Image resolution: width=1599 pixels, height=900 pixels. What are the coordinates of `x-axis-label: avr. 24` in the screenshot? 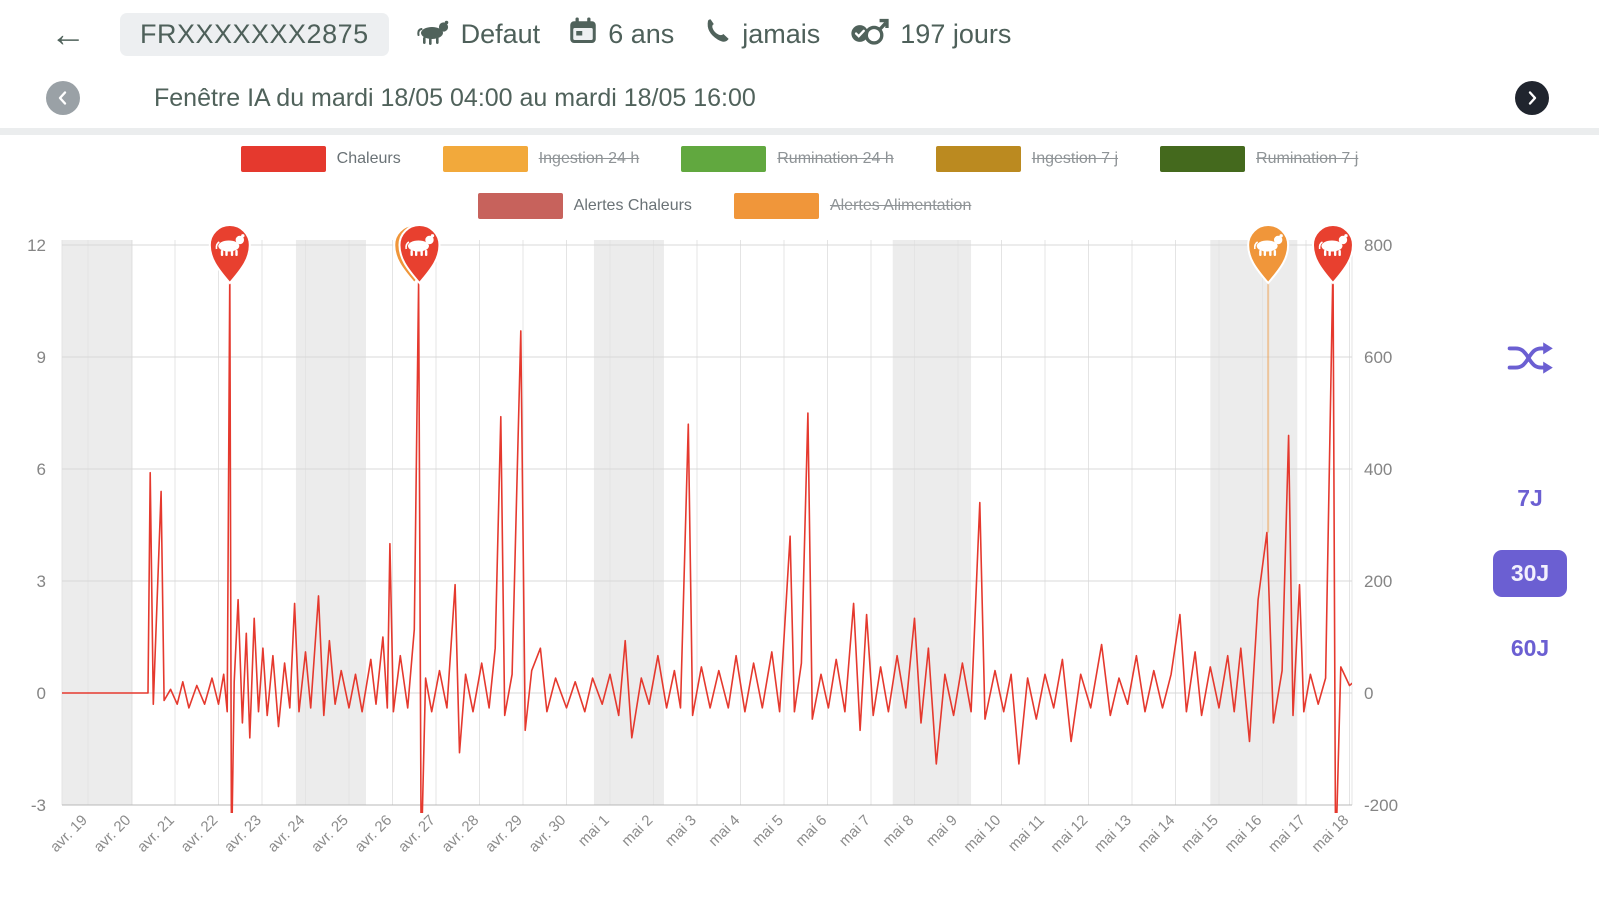 It's located at (286, 834).